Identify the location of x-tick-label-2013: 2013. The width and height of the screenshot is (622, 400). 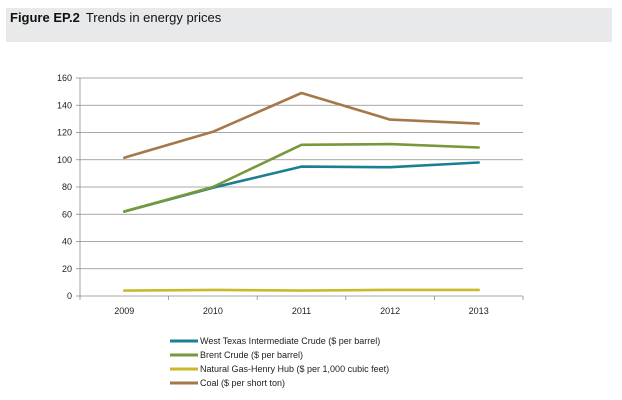
(479, 311).